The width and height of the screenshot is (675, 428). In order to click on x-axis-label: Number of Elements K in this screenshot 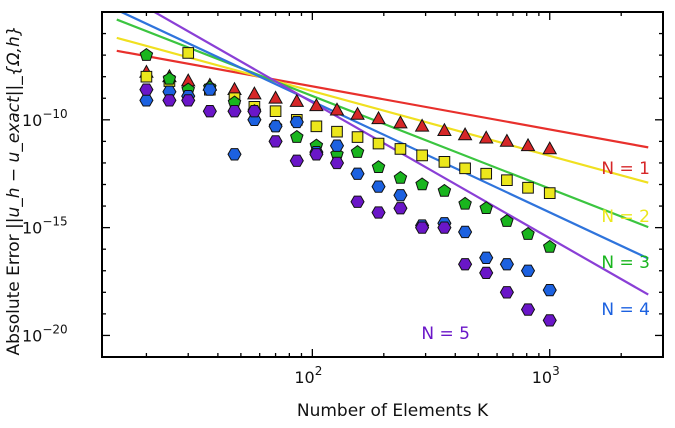, I will do `click(393, 411)`.